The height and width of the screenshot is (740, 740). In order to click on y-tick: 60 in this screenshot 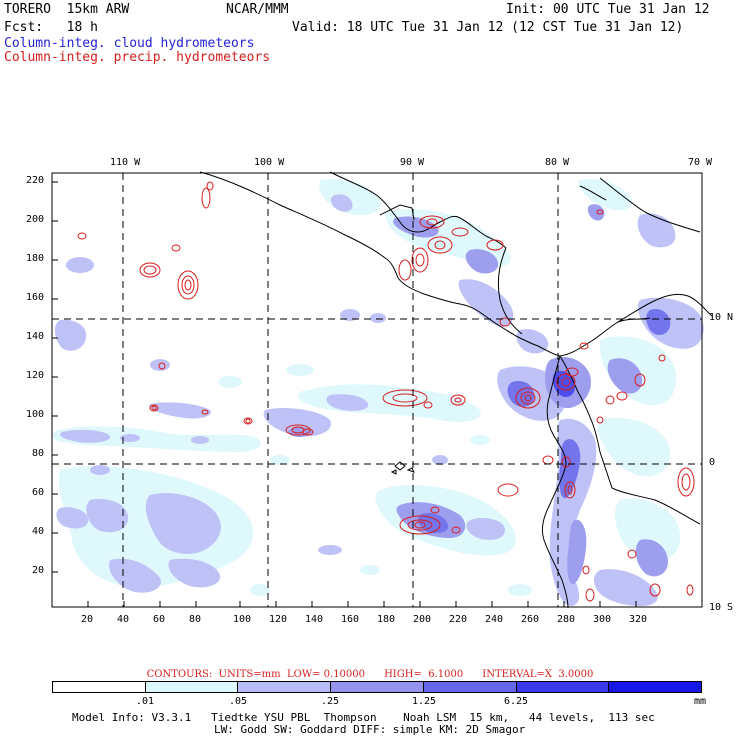, I will do `click(38, 492)`.